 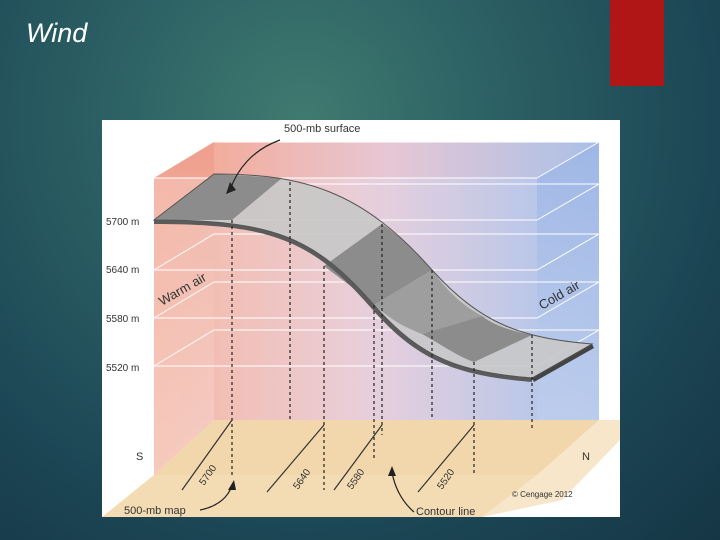 I want to click on map-arrowhead, so click(x=232, y=485).